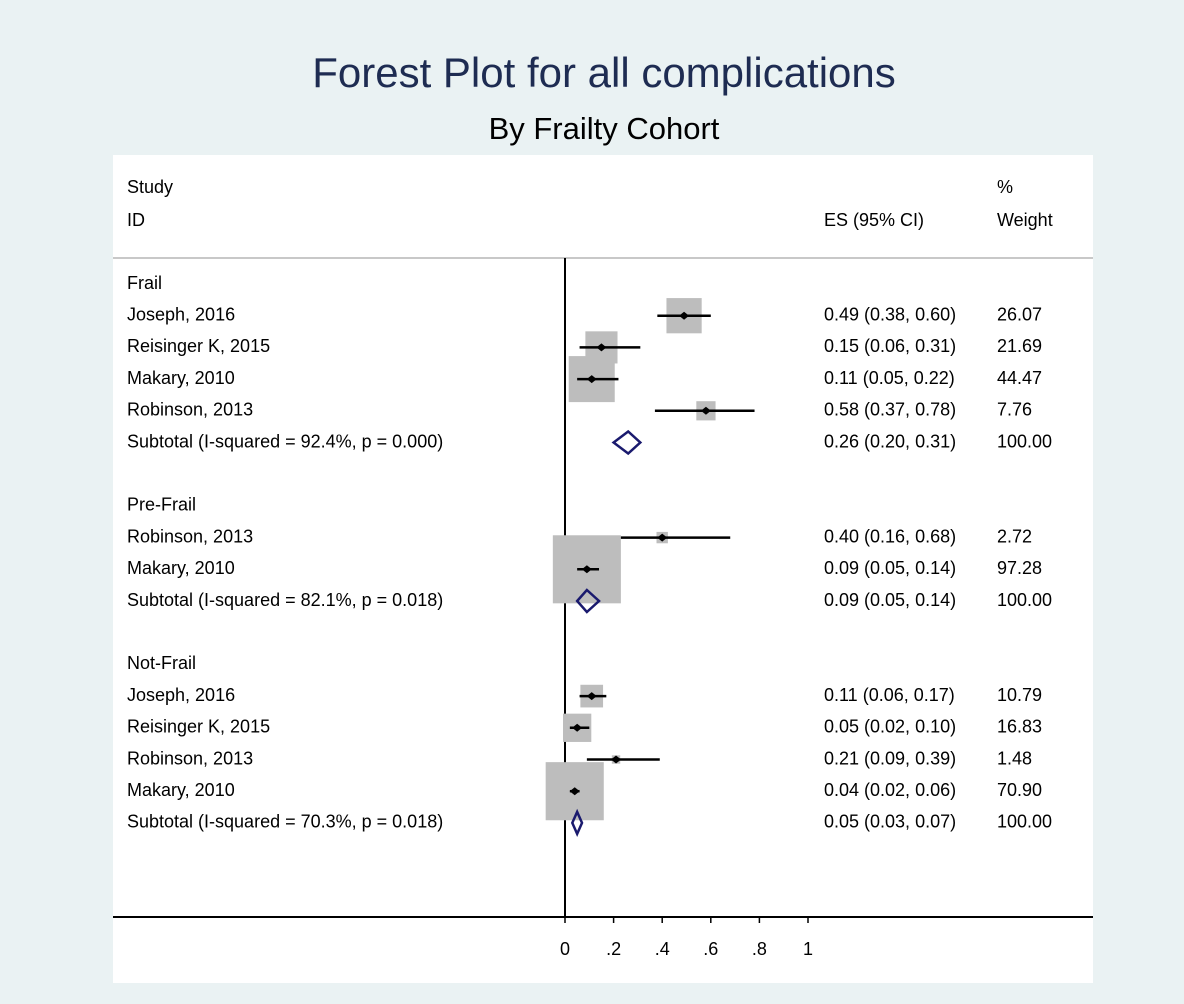 This screenshot has height=1004, width=1184. Describe the element at coordinates (890, 314) in the screenshot. I see `es-label: 0.49 (0.38, 0.60)` at that location.